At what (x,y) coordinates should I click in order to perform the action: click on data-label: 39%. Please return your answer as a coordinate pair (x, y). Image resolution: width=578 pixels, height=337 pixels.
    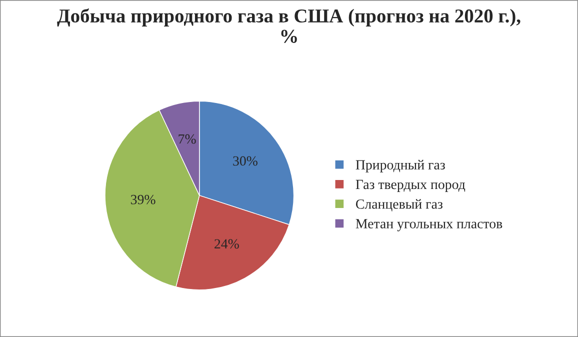
    Looking at the image, I should click on (143, 199).